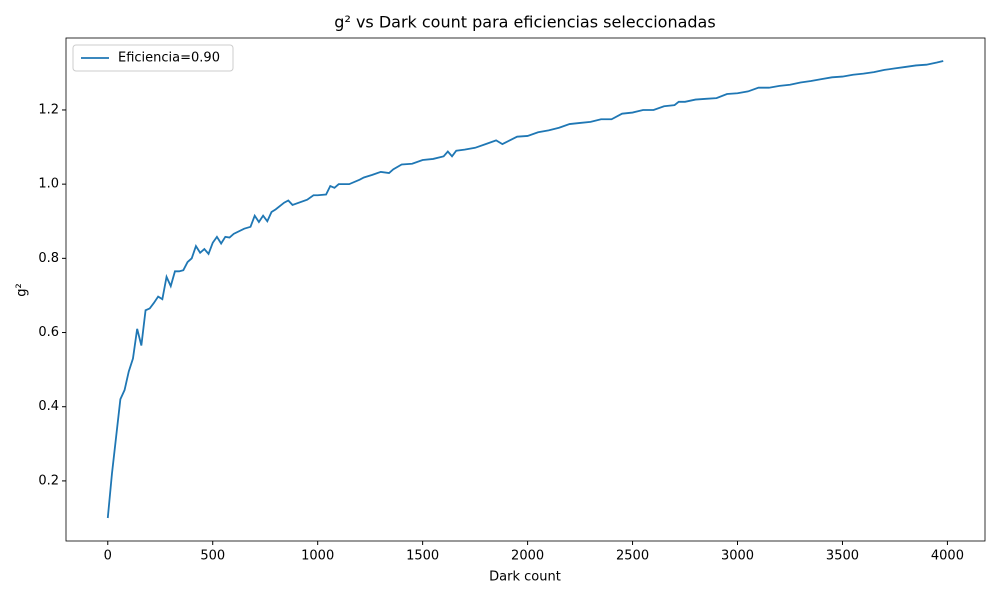  I want to click on x-tick-label: 3500, so click(842, 556).